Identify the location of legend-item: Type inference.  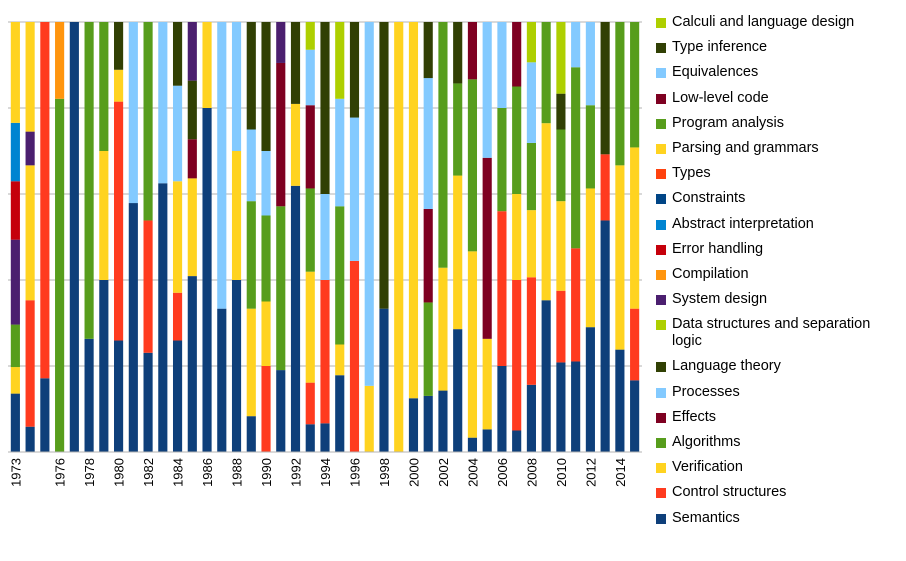
(778, 47).